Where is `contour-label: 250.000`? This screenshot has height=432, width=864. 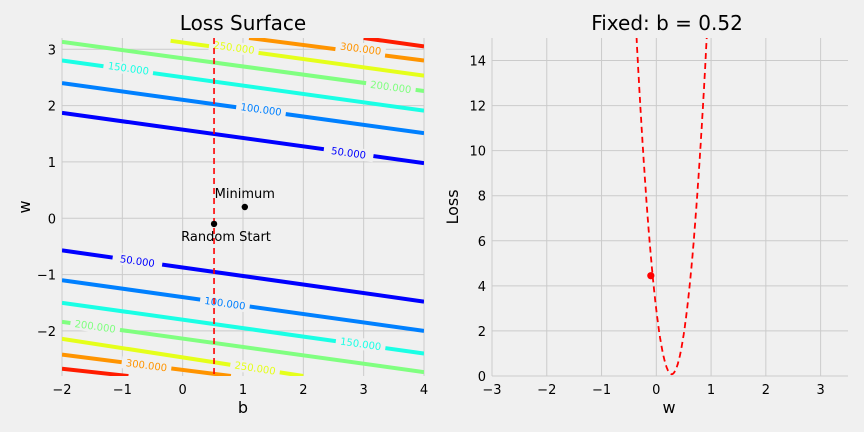 contour-label: 250.000 is located at coordinates (255, 369).